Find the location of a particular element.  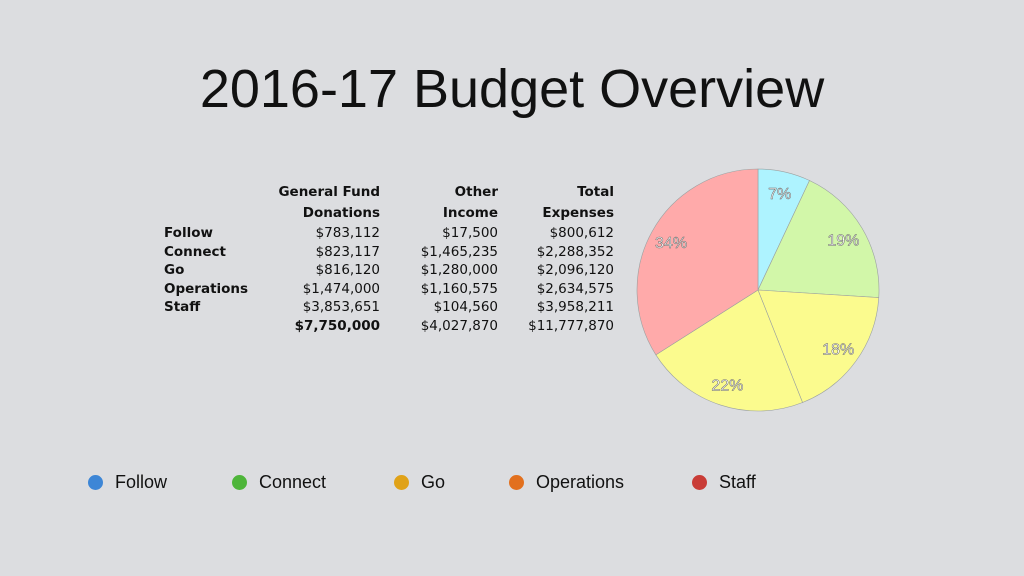

cell-donations: $1,474,000 is located at coordinates (341, 288).